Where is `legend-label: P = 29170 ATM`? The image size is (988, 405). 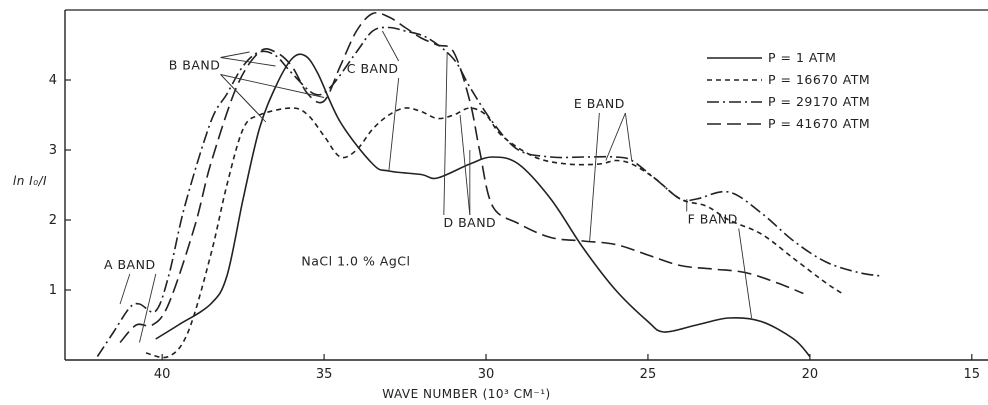 legend-label: P = 29170 ATM is located at coordinates (819, 101).